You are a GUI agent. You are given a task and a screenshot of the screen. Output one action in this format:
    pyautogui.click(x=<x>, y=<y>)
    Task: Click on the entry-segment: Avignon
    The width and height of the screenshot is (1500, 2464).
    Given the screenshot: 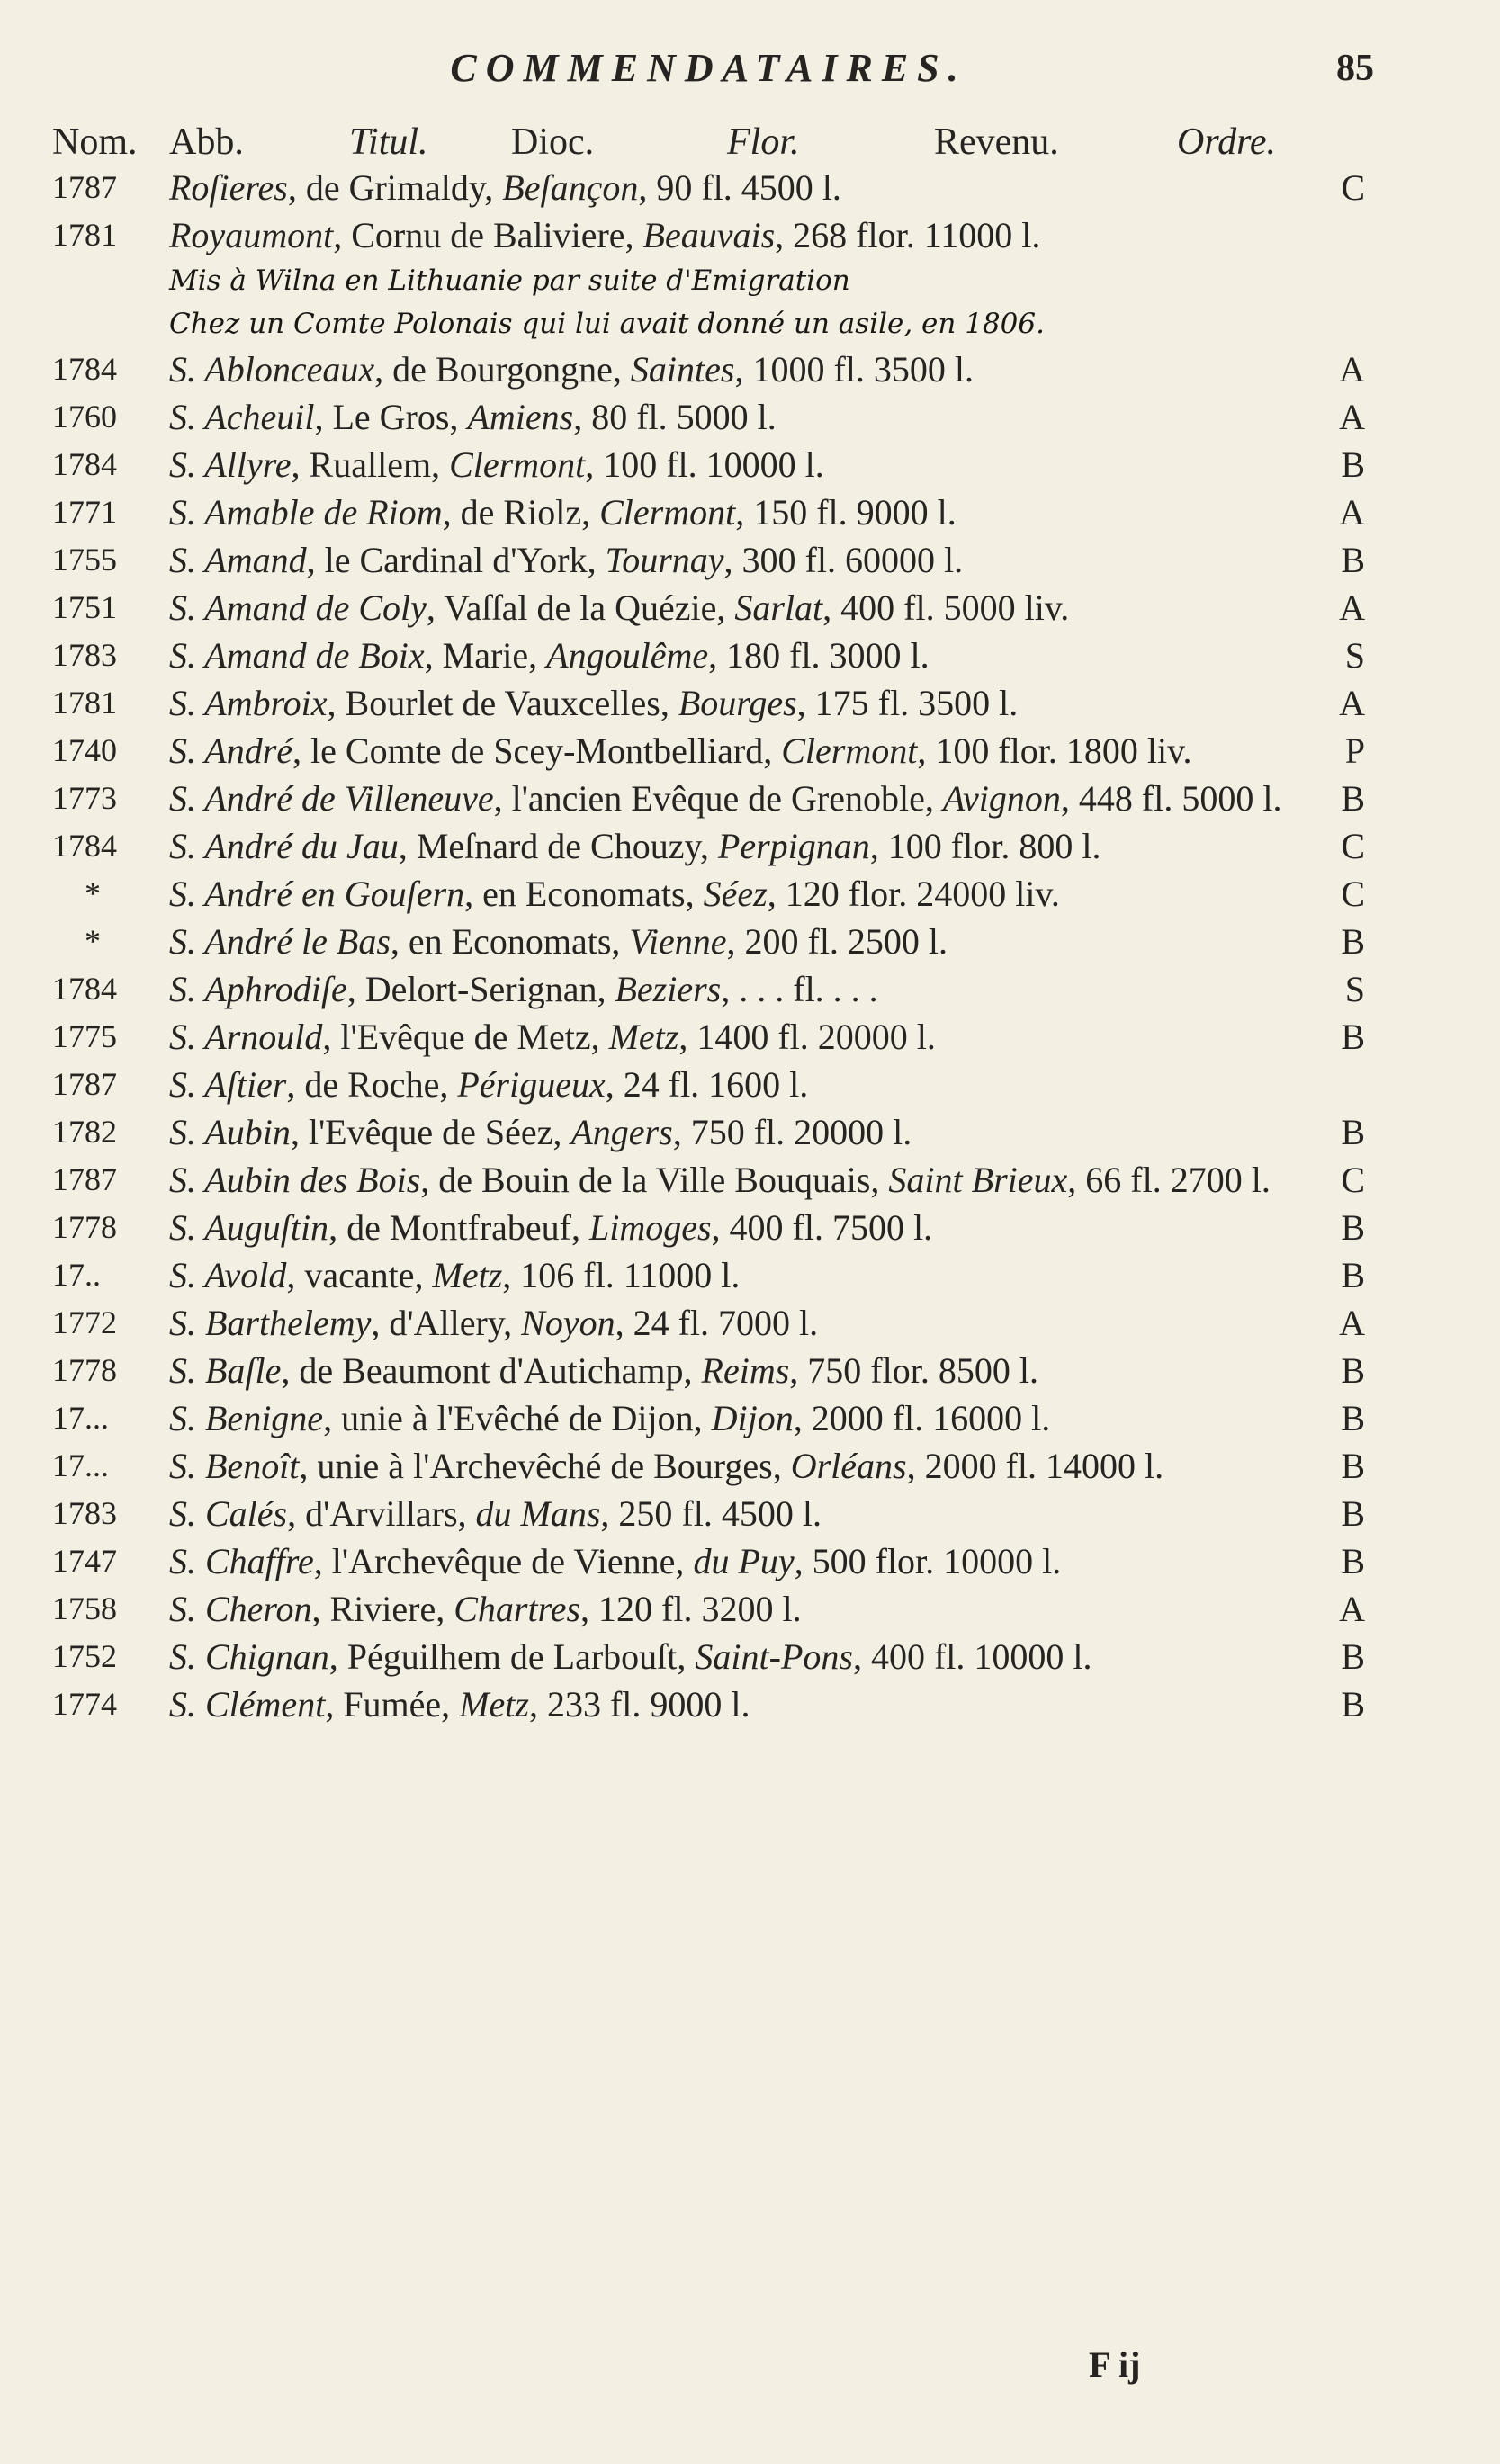 What is the action you would take?
    pyautogui.click(x=1001, y=798)
    